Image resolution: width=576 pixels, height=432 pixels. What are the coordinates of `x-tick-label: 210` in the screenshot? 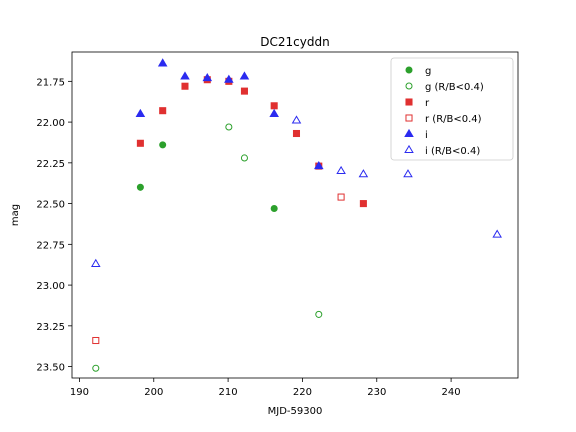 It's located at (228, 392).